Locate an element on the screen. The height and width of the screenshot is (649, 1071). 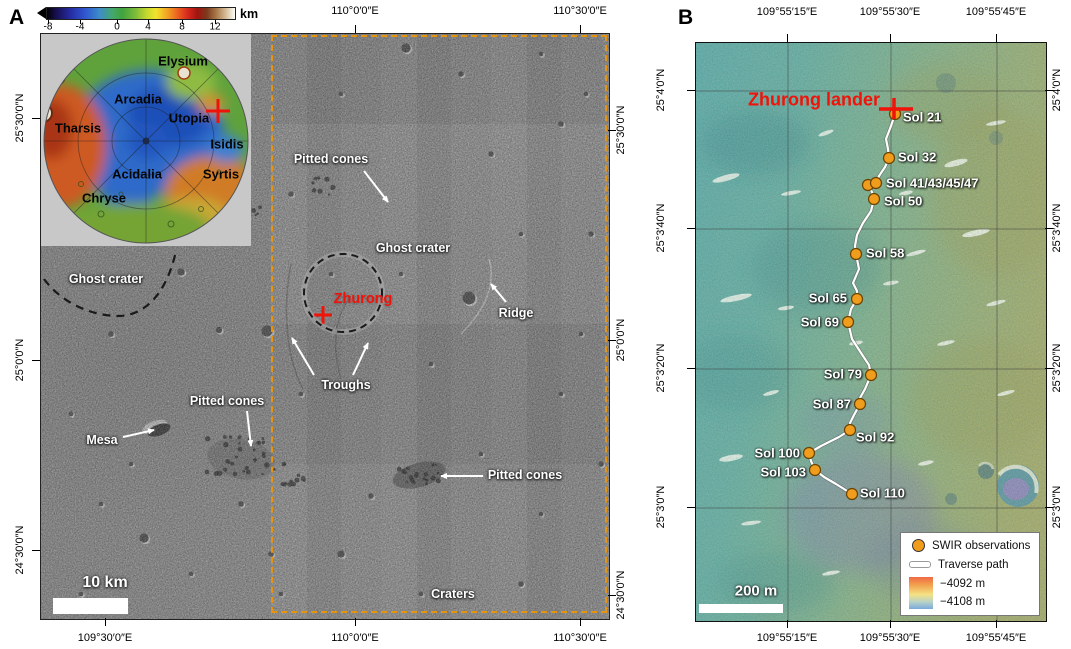
colorbar-left-arrow-icon is located at coordinates (41, 13).